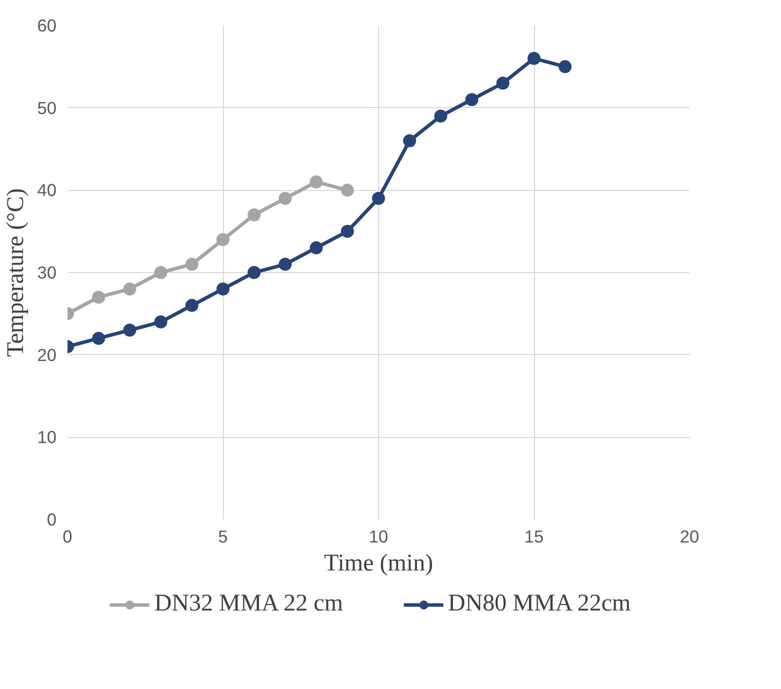 This screenshot has height=689, width=781. What do you see at coordinates (223, 536) in the screenshot?
I see `x-tick-label: 5` at bounding box center [223, 536].